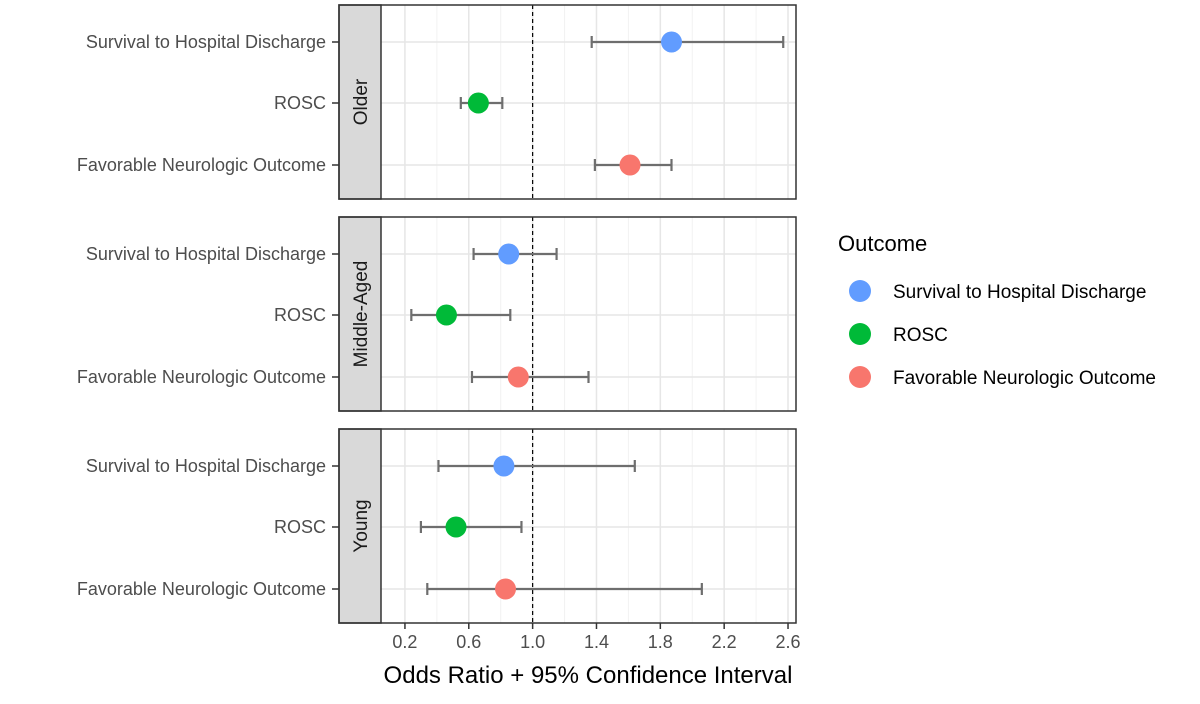  I want to click on legend-label: ROSC, so click(920, 335).